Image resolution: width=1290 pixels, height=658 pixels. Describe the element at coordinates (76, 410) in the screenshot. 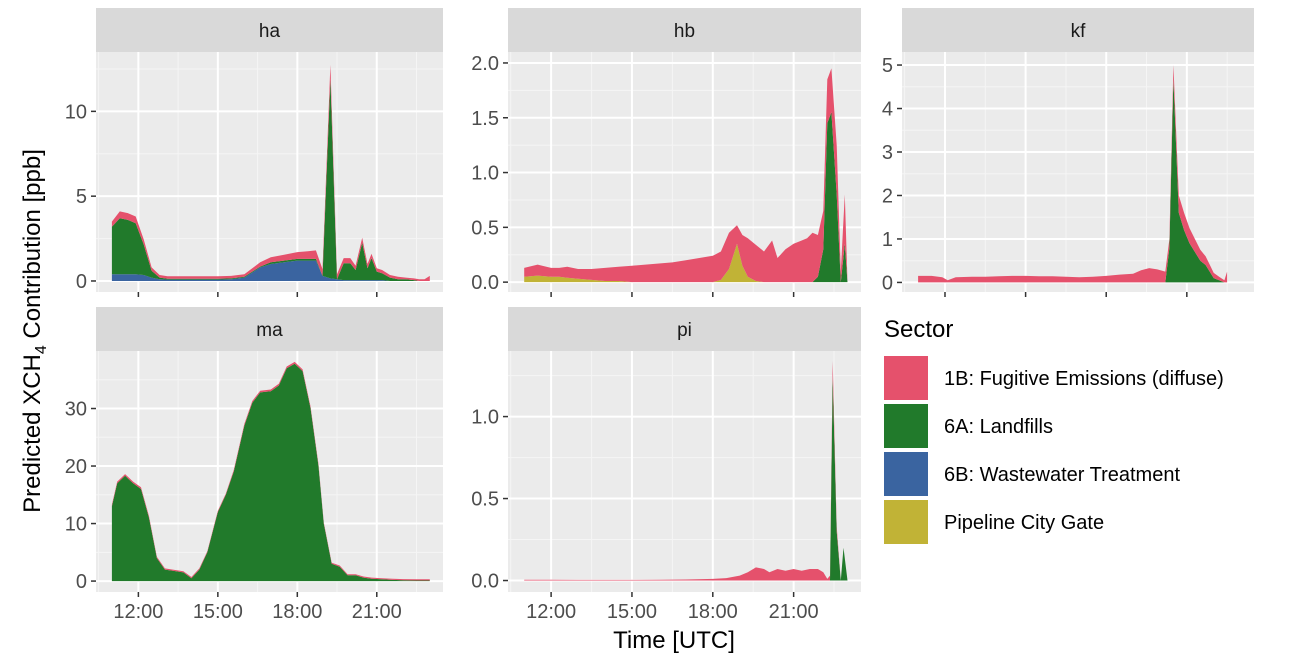

I see `y-tick-label: 30` at that location.